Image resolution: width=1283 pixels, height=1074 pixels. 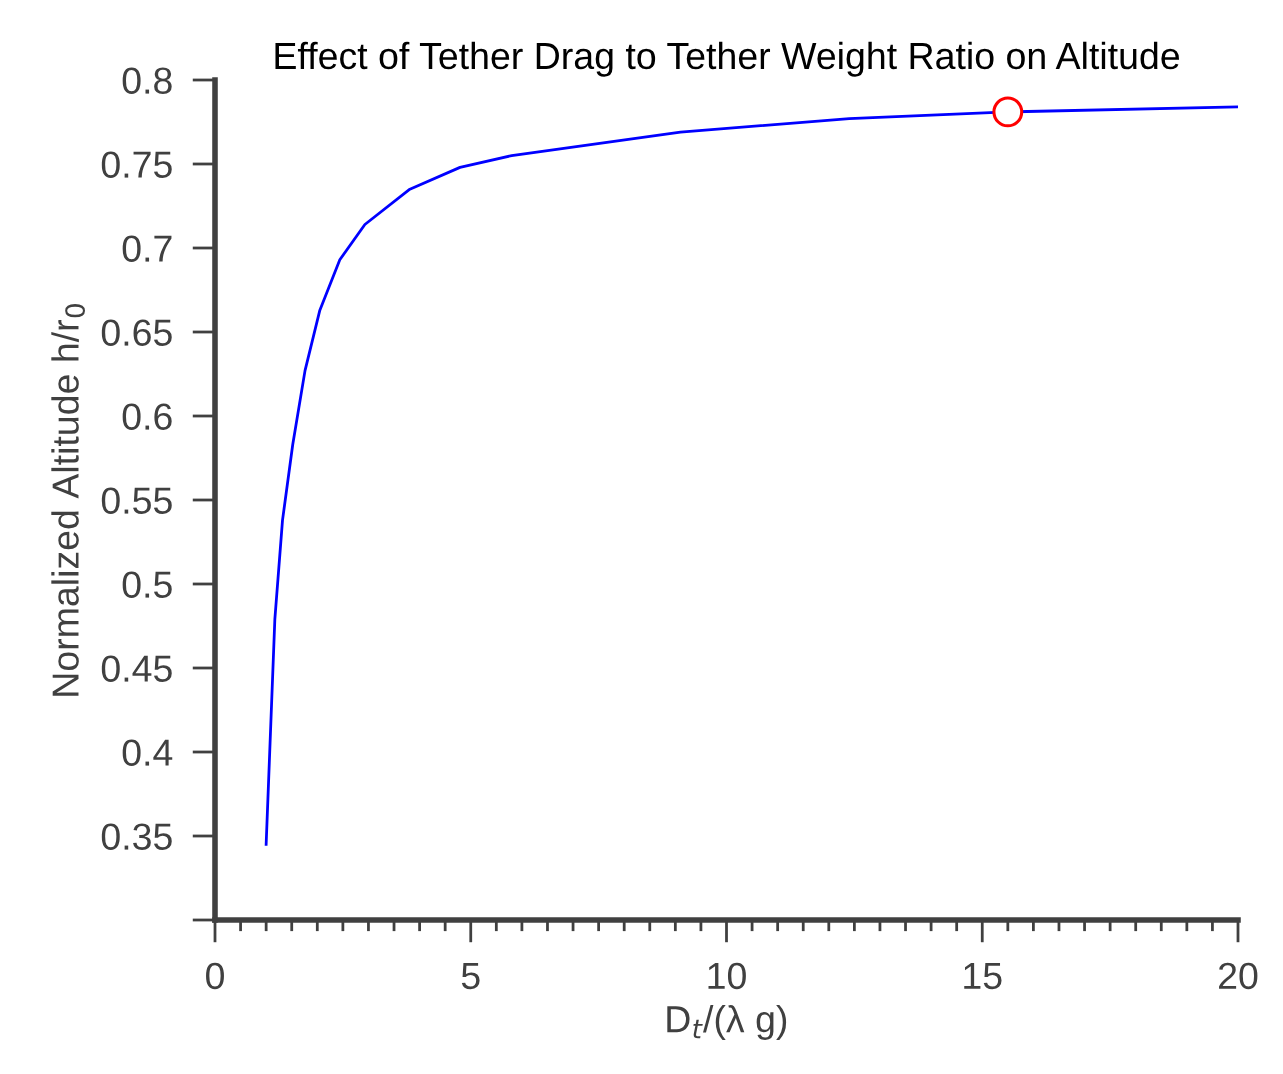 I want to click on y-tick-label: 0.7, so click(x=147, y=248).